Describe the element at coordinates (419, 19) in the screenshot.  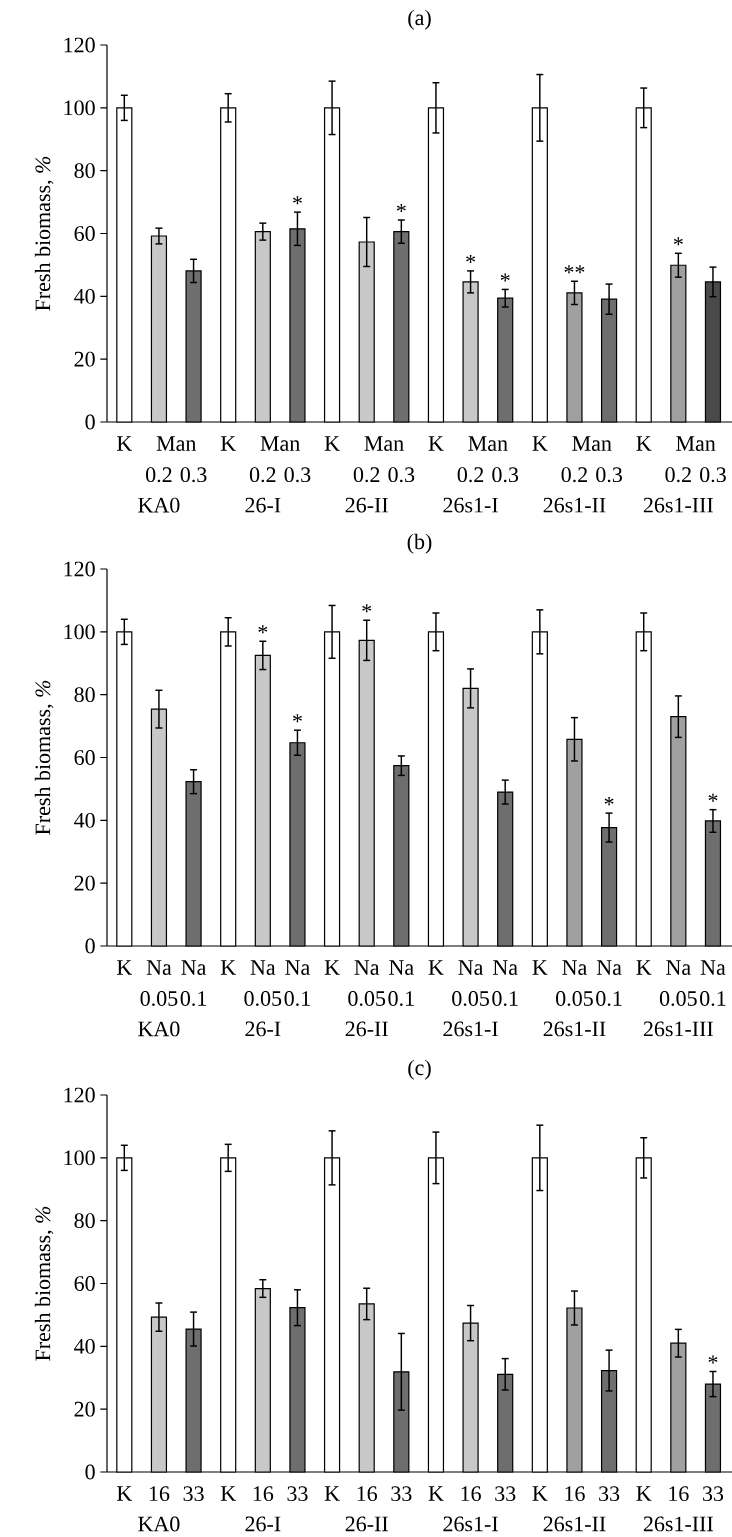
I see `chart-title: (a)` at that location.